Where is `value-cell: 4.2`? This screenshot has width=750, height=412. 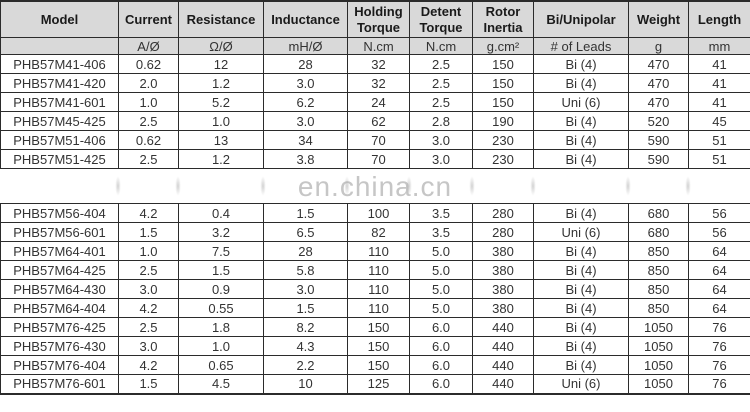
value-cell: 4.2 is located at coordinates (148, 365).